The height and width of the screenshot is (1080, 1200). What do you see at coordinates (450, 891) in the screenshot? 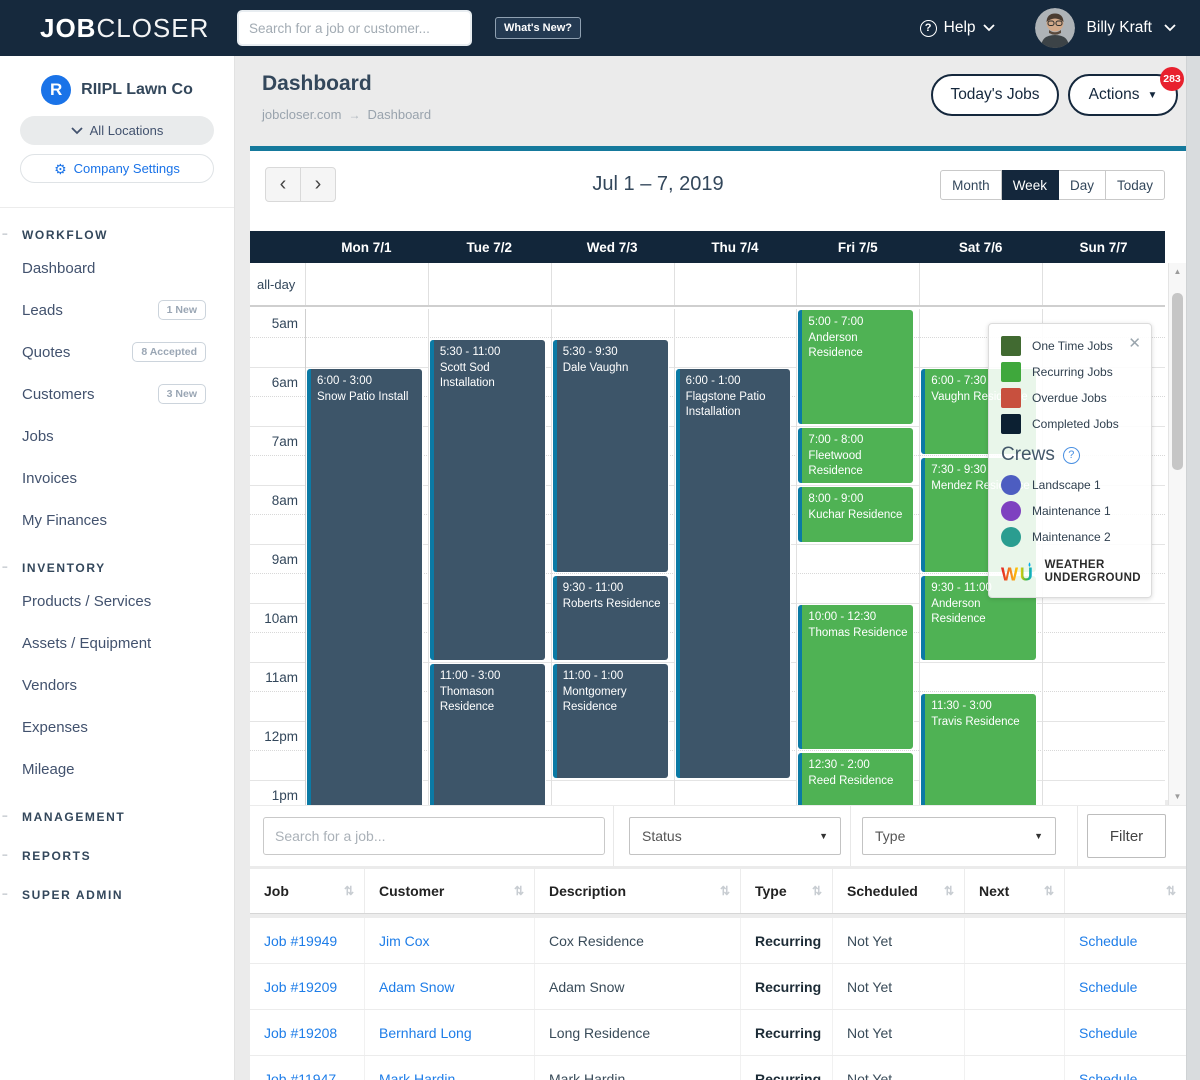
I see `column-header-customer: Customer ⇅` at bounding box center [450, 891].